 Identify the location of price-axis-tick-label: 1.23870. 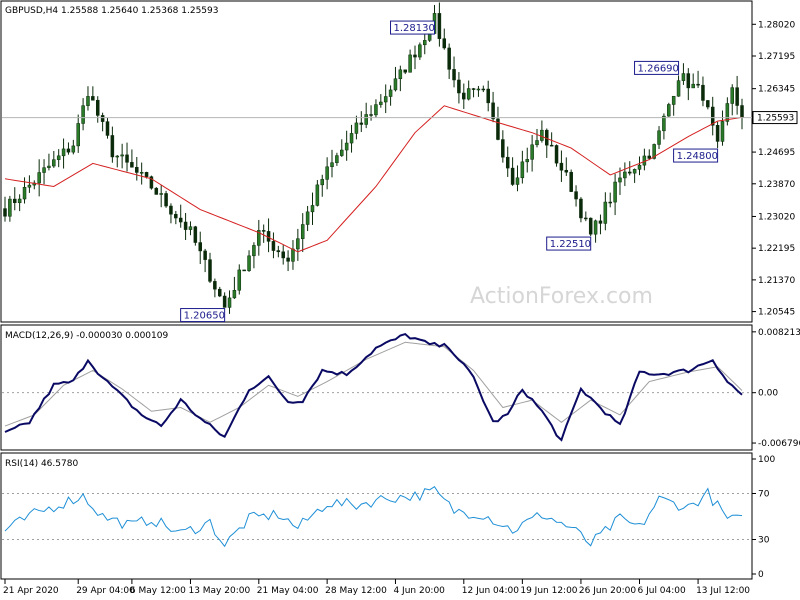
(776, 185).